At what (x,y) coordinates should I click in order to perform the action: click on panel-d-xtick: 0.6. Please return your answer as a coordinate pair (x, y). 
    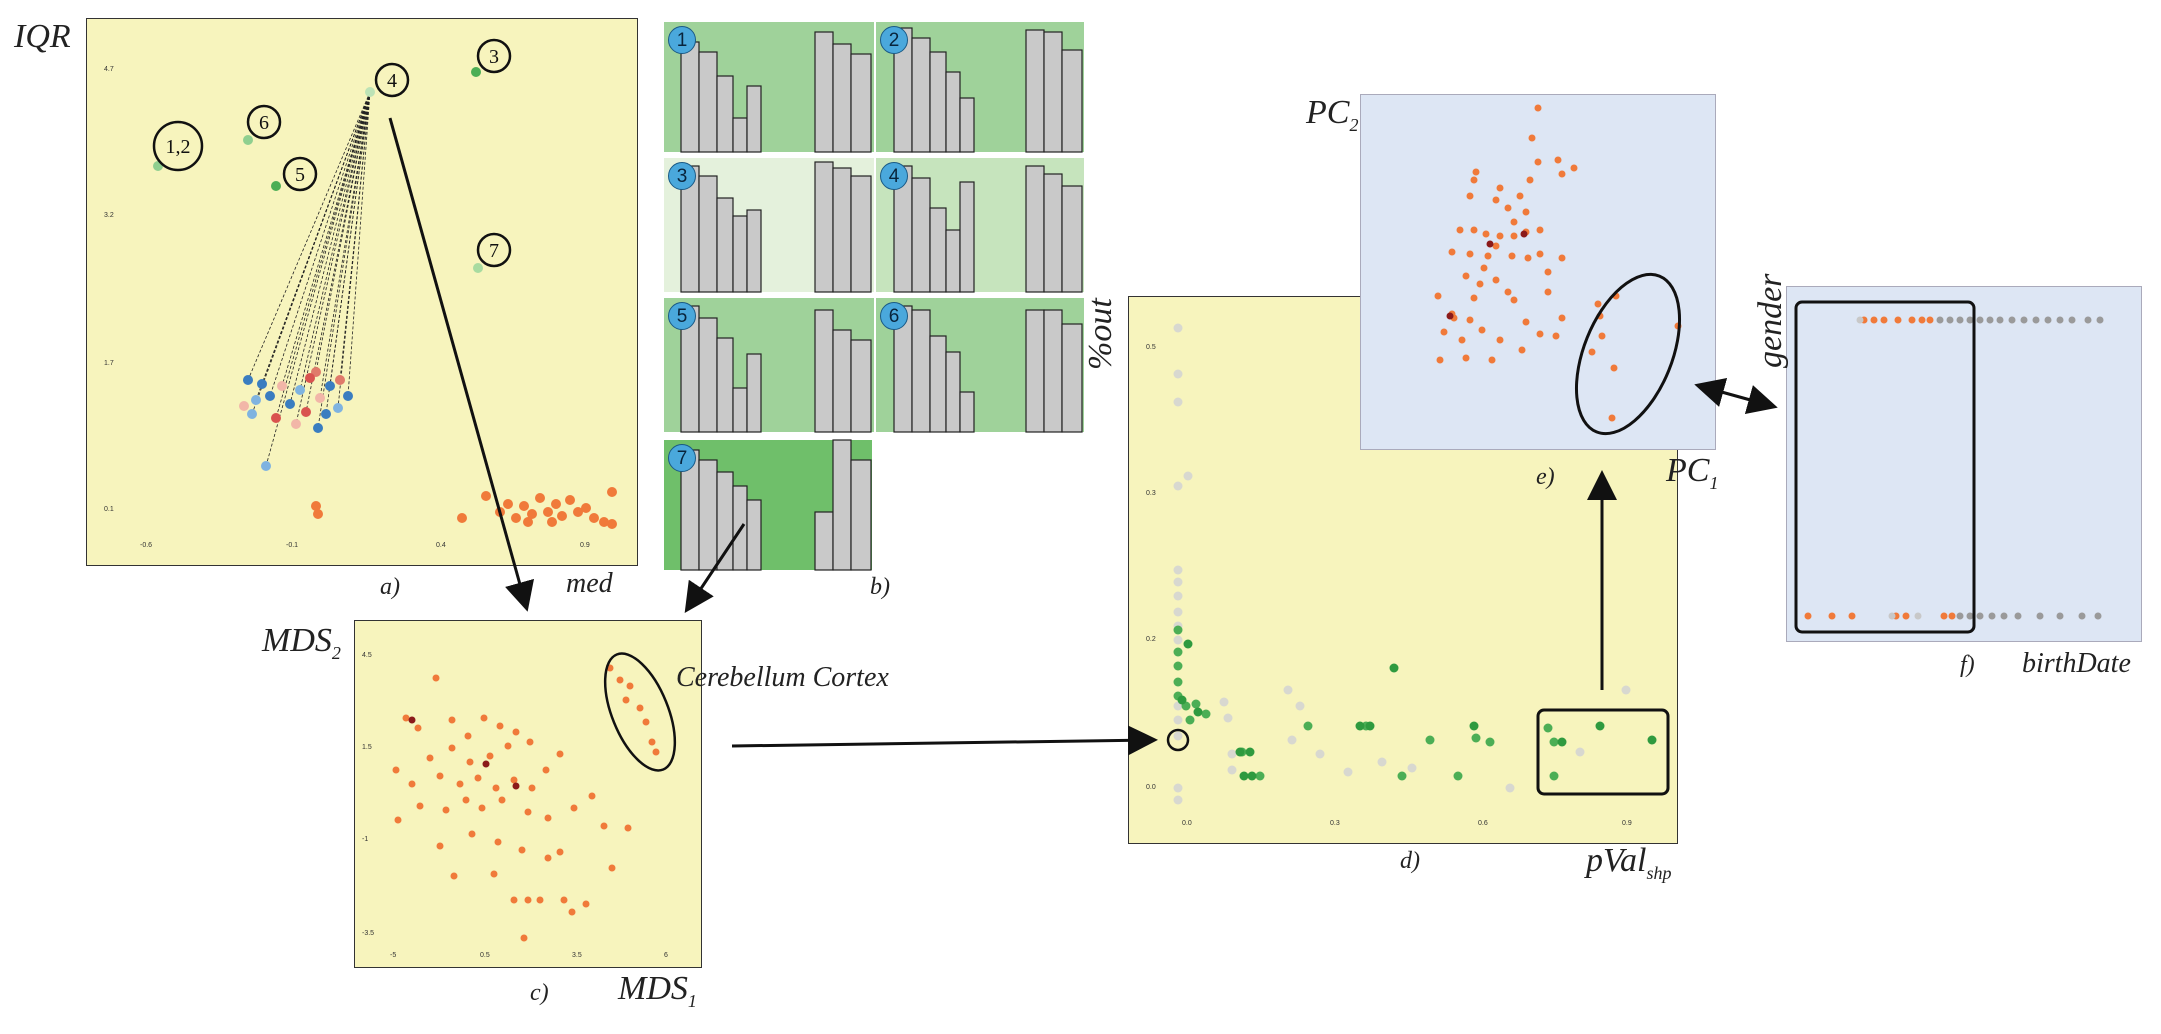
    Looking at the image, I should click on (1483, 823).